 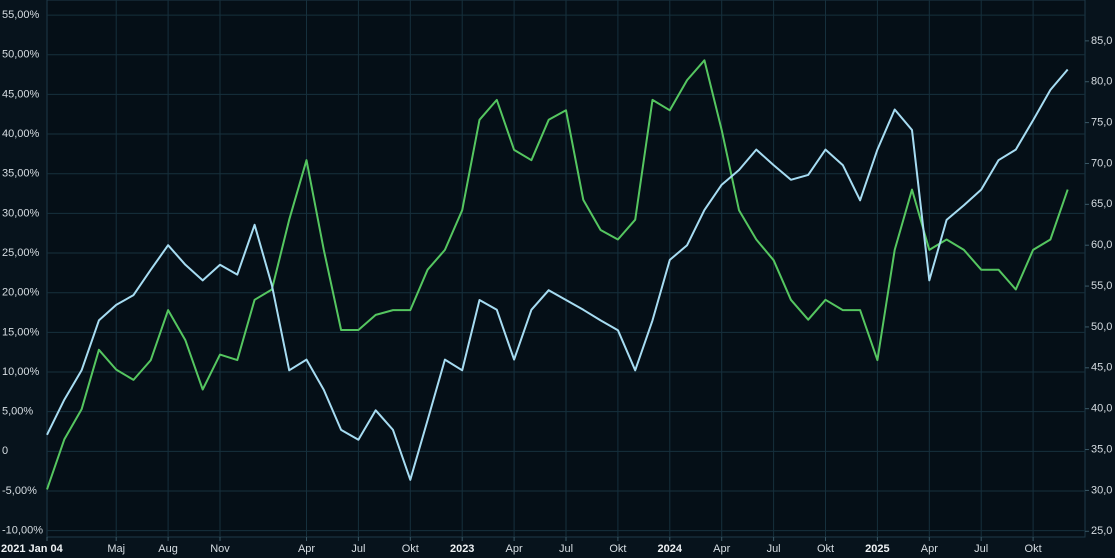 What do you see at coordinates (1101, 163) in the screenshot?
I see `y2-tick-label: 70,0` at bounding box center [1101, 163].